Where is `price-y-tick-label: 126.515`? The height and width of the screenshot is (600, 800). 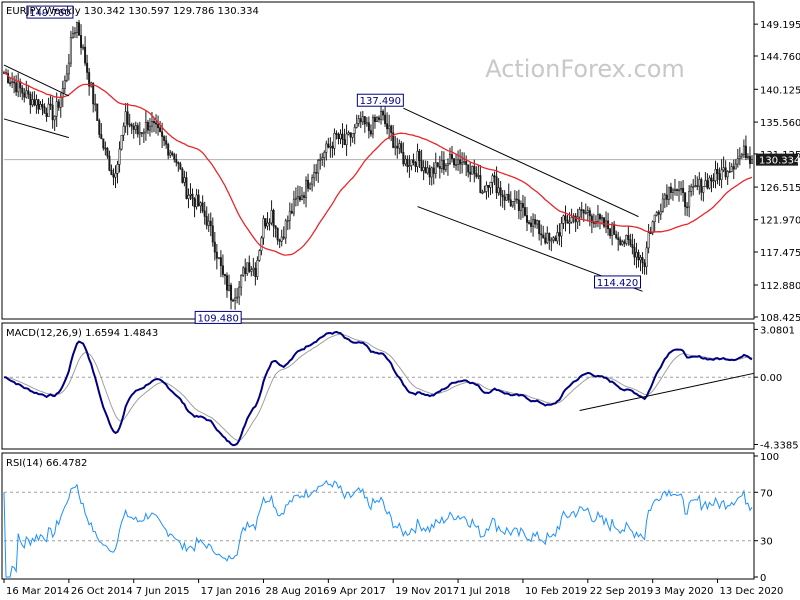
price-y-tick-label: 126.515 is located at coordinates (780, 188).